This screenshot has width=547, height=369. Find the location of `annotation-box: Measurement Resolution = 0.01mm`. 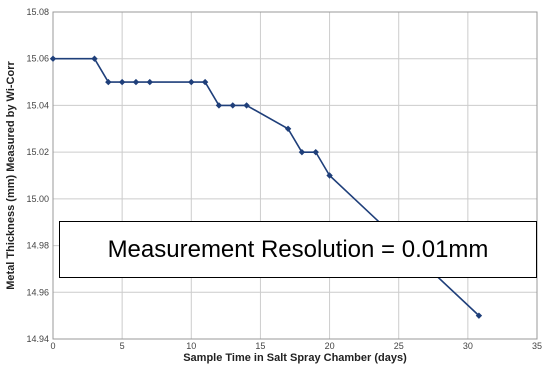

annotation-box: Measurement Resolution = 0.01mm is located at coordinates (298, 249).